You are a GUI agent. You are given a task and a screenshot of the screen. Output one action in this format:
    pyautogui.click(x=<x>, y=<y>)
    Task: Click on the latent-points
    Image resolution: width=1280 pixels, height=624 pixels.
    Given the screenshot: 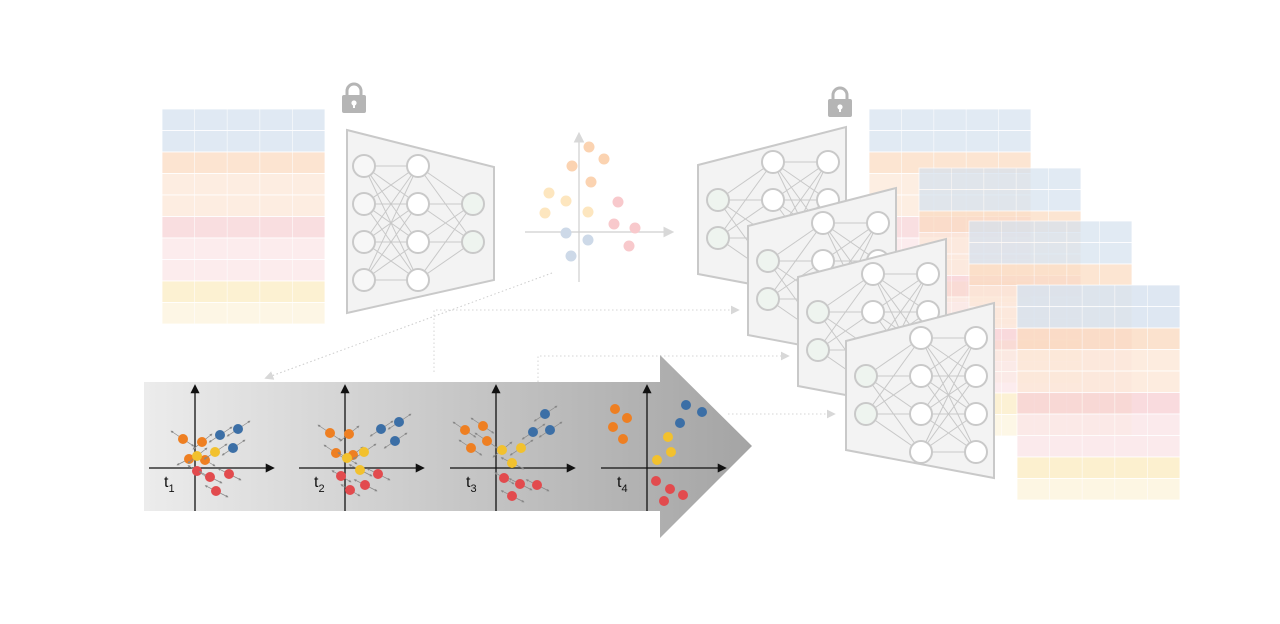 What is the action you would take?
    pyautogui.click(x=590, y=201)
    